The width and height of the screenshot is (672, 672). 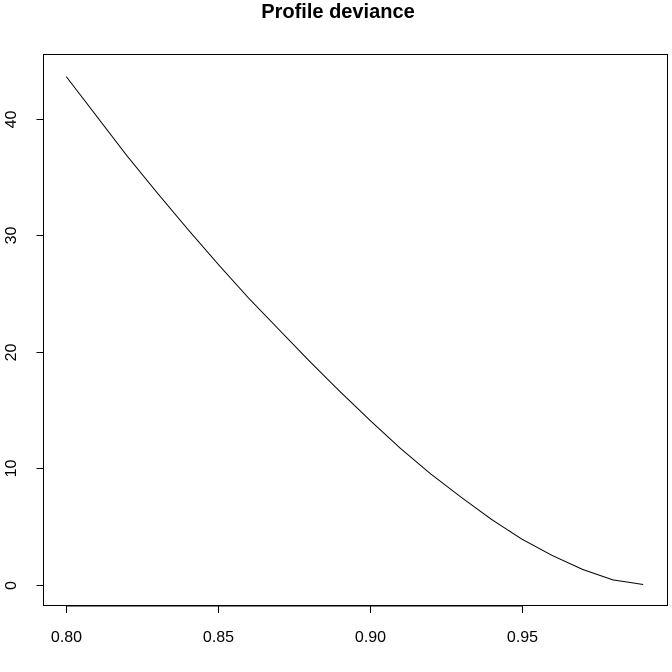 What do you see at coordinates (337, 12) in the screenshot?
I see `chart-title: Profile deviance` at bounding box center [337, 12].